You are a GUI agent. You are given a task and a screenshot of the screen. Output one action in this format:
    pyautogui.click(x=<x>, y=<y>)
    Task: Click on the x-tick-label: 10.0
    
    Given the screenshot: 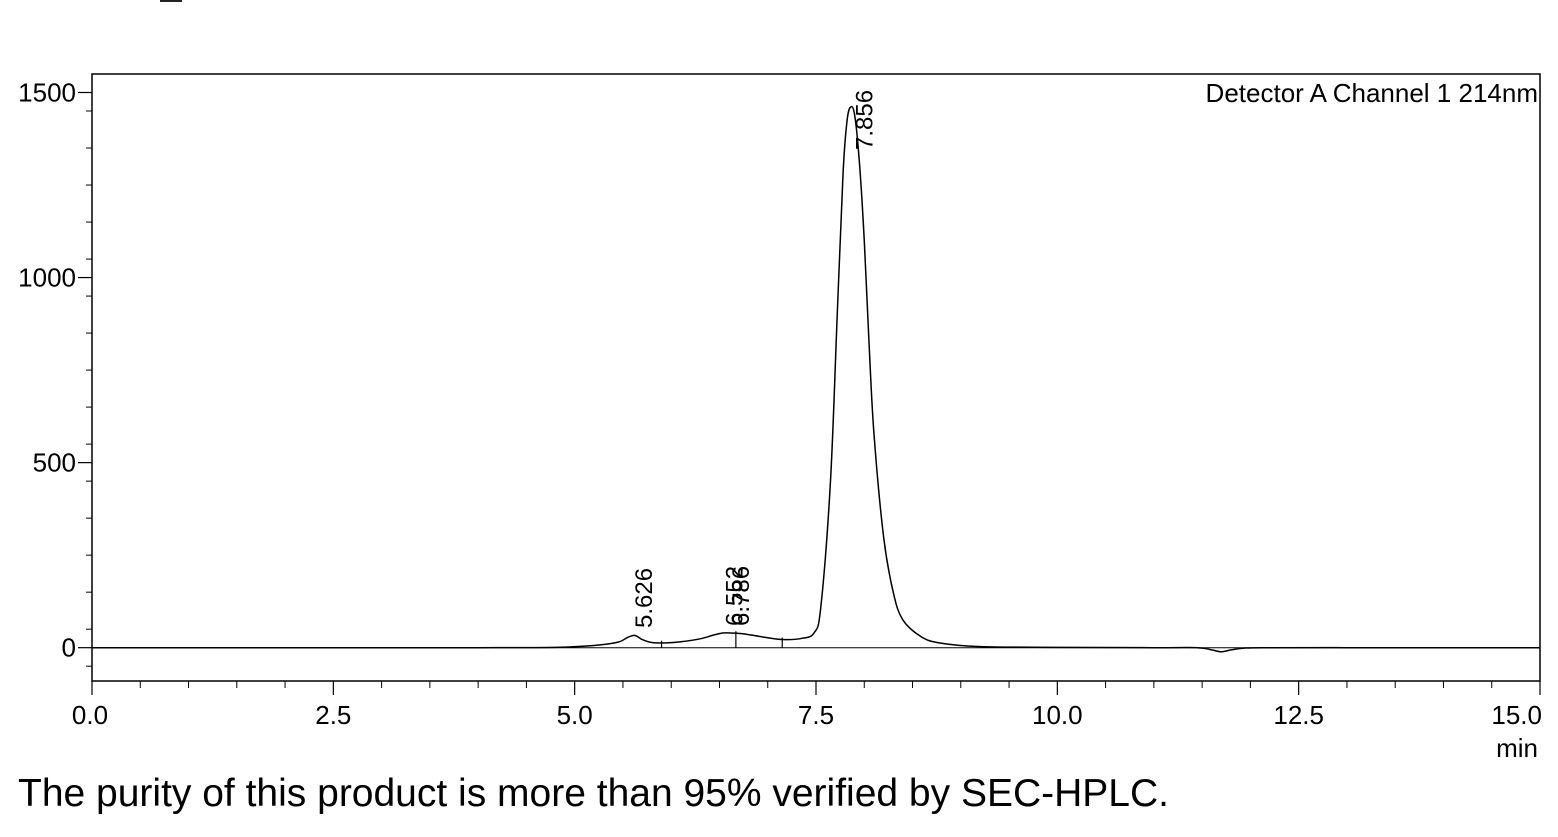 What is the action you would take?
    pyautogui.click(x=1057, y=715)
    